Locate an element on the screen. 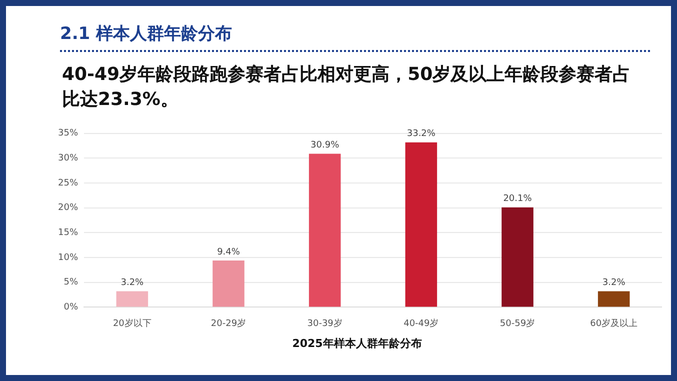 The image size is (677, 381). x-tick-label: 50-59岁 is located at coordinates (518, 323).